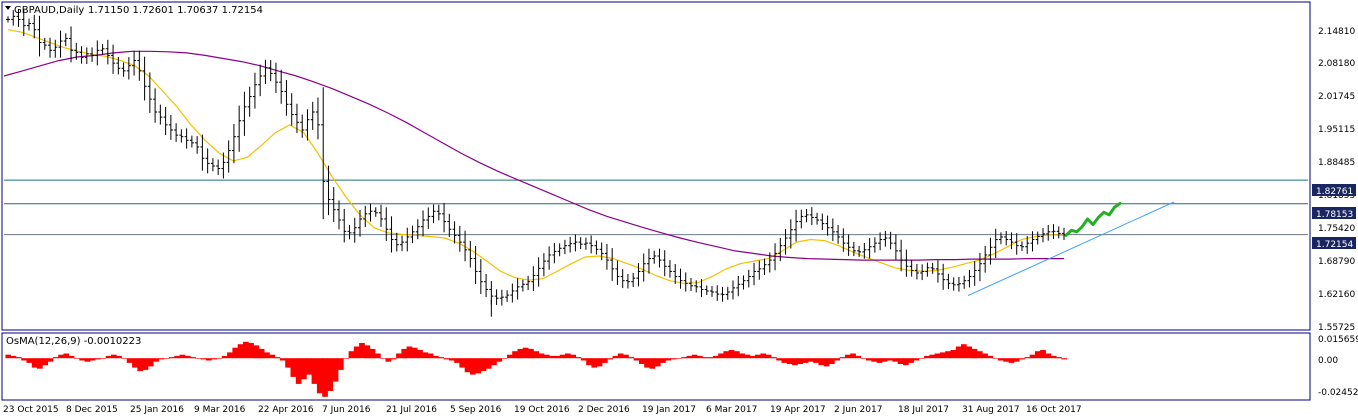  Describe the element at coordinates (858, 410) in the screenshot. I see `date-tick-label: 2 Jun 2017` at that location.